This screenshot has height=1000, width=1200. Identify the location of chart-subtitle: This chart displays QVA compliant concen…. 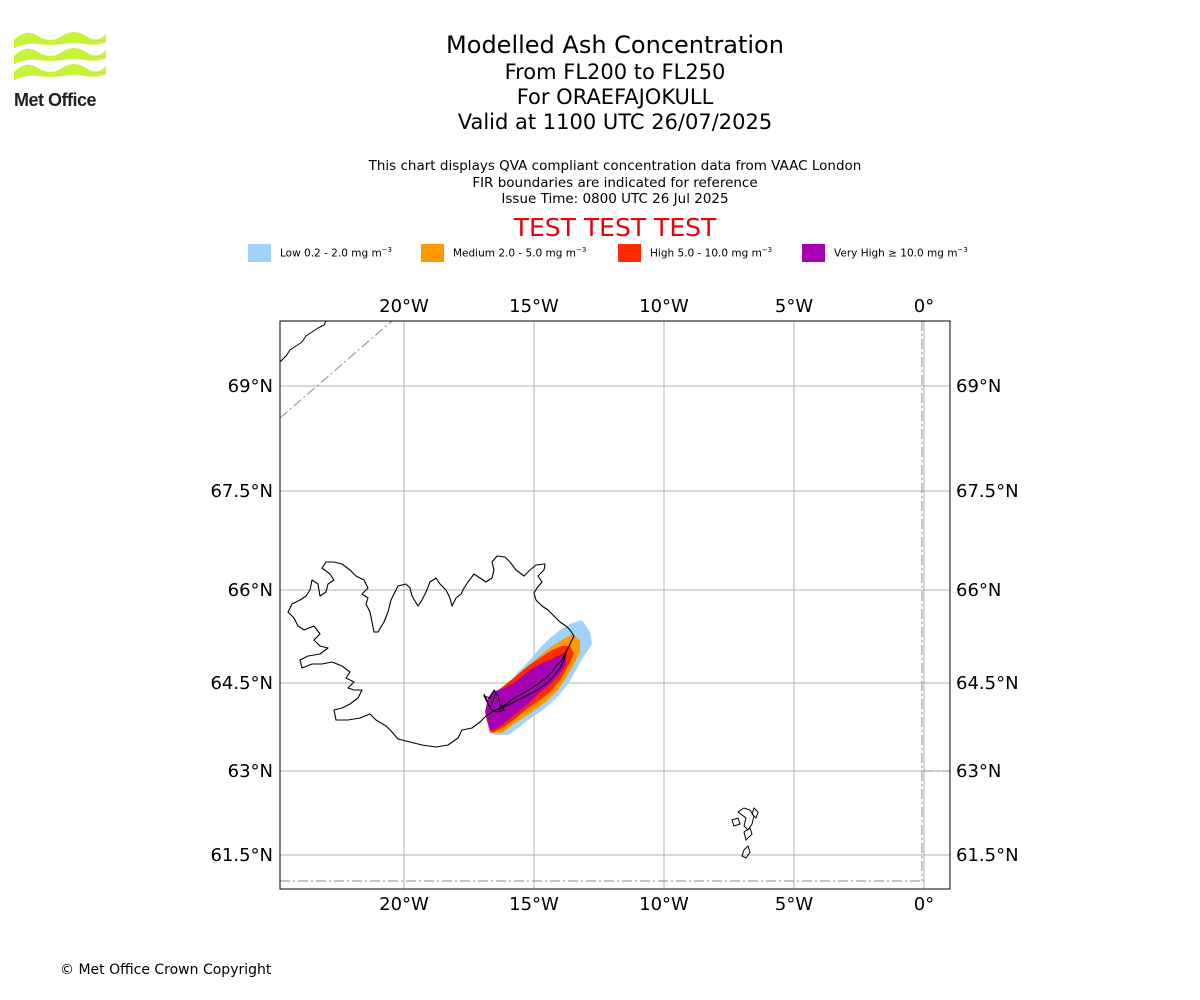
(615, 183).